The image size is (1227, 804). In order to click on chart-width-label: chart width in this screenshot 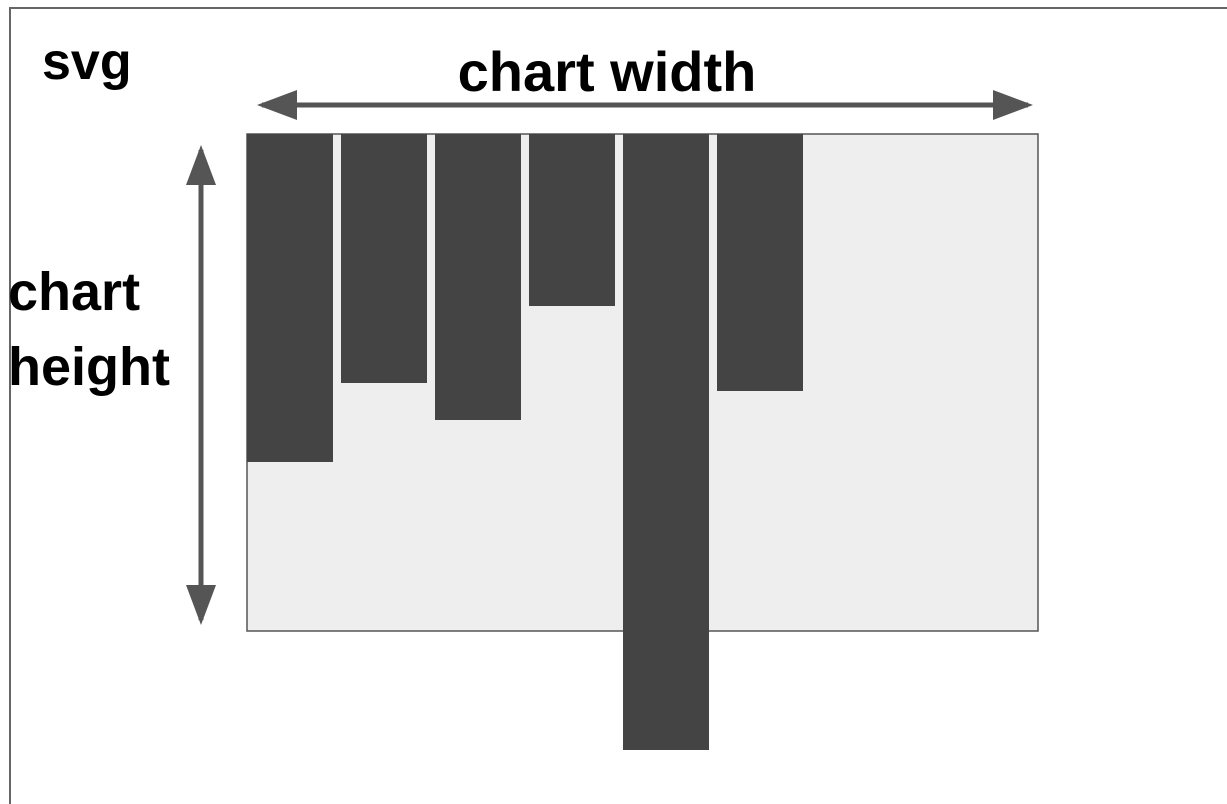, I will do `click(607, 71)`.